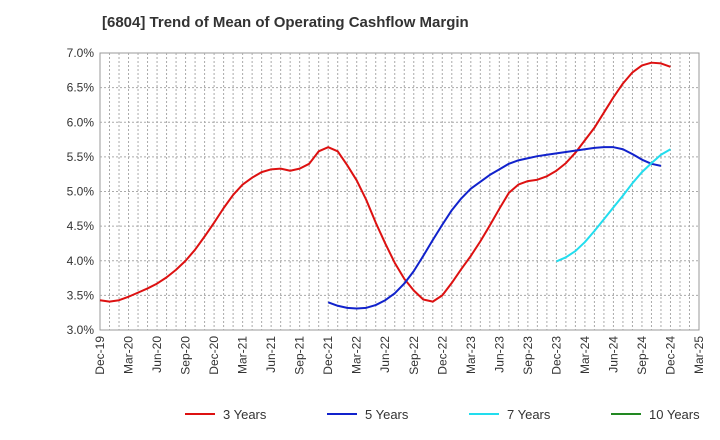 This screenshot has height=440, width=720. Describe the element at coordinates (81, 226) in the screenshot. I see `y-tick-label: 4.5%` at that location.